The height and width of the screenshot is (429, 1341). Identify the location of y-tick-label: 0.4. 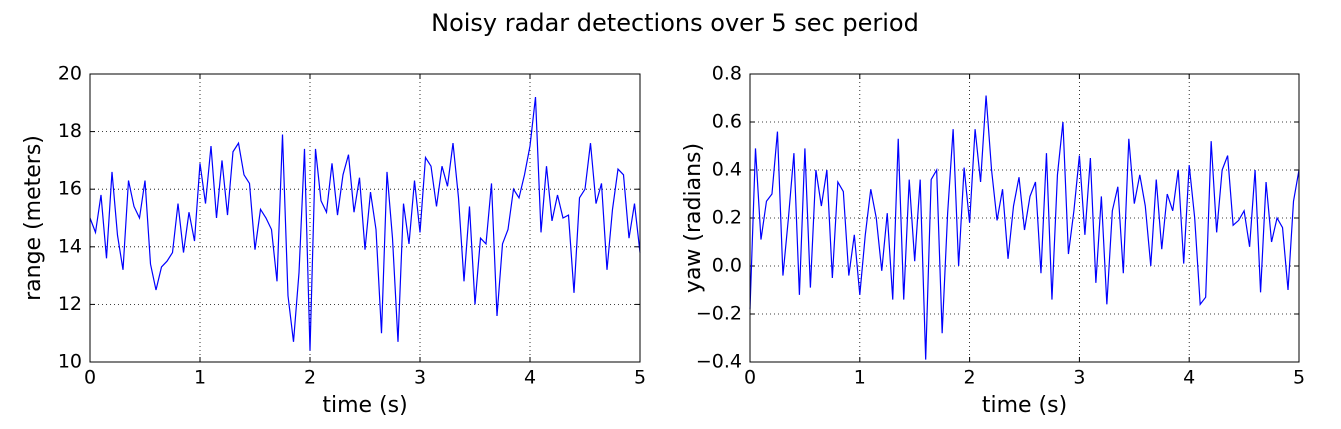
(727, 170).